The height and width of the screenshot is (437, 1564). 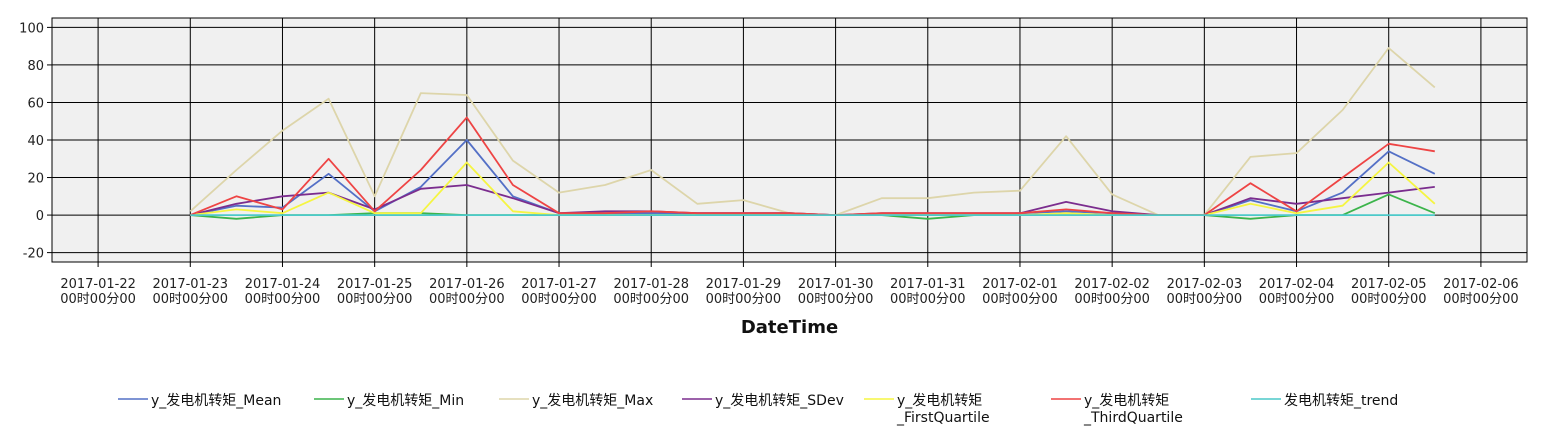 What do you see at coordinates (283, 284) in the screenshot?
I see `x-tick-label-date: 2017-01-24` at bounding box center [283, 284].